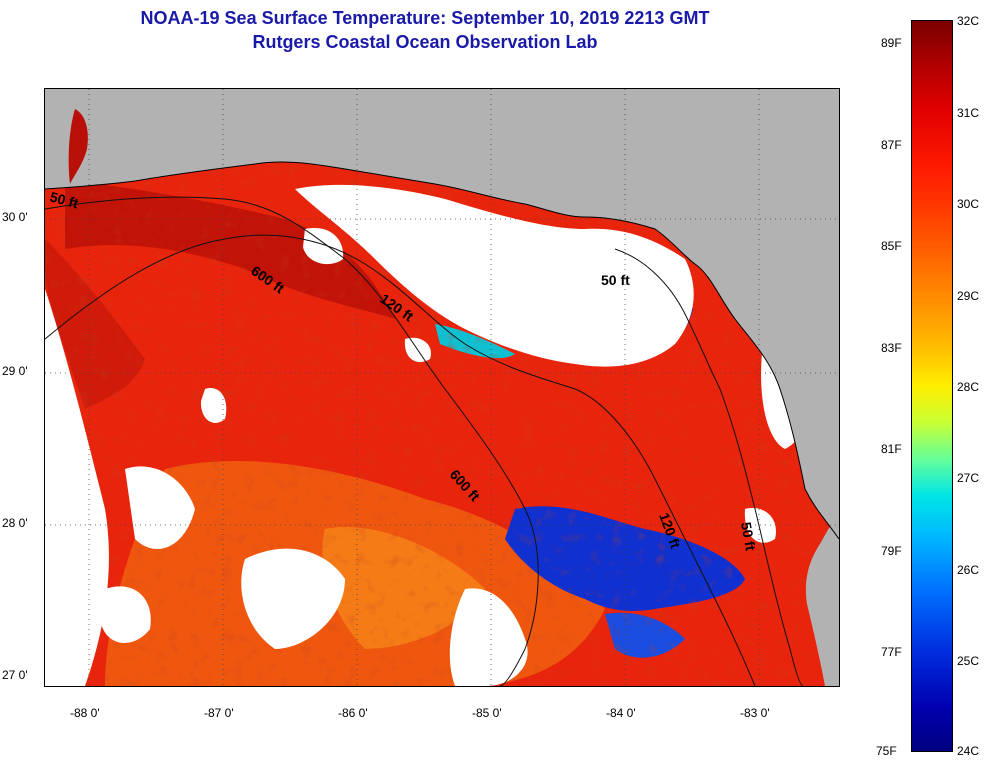 This screenshot has height=770, width=992. What do you see at coordinates (891, 145) in the screenshot?
I see `colorbar-fahrenheit-label: 87F` at bounding box center [891, 145].